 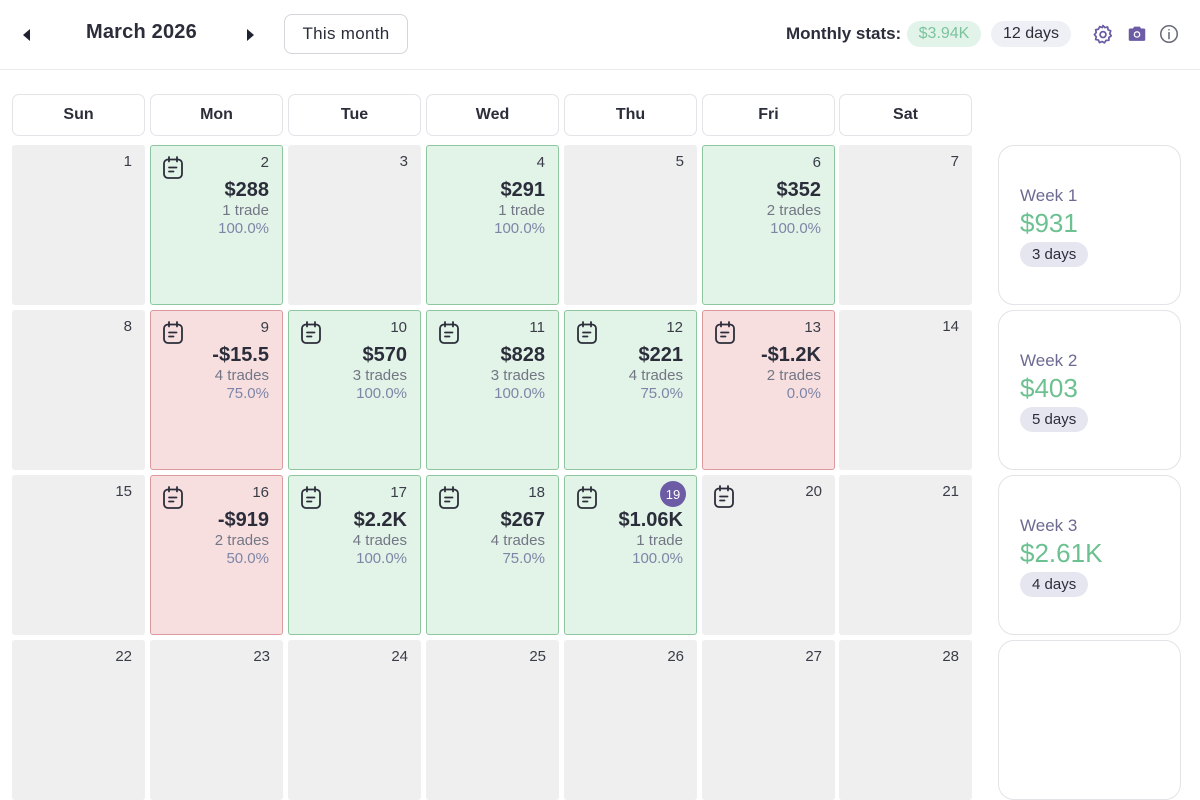 I want to click on caret-right-icon, so click(x=250, y=35).